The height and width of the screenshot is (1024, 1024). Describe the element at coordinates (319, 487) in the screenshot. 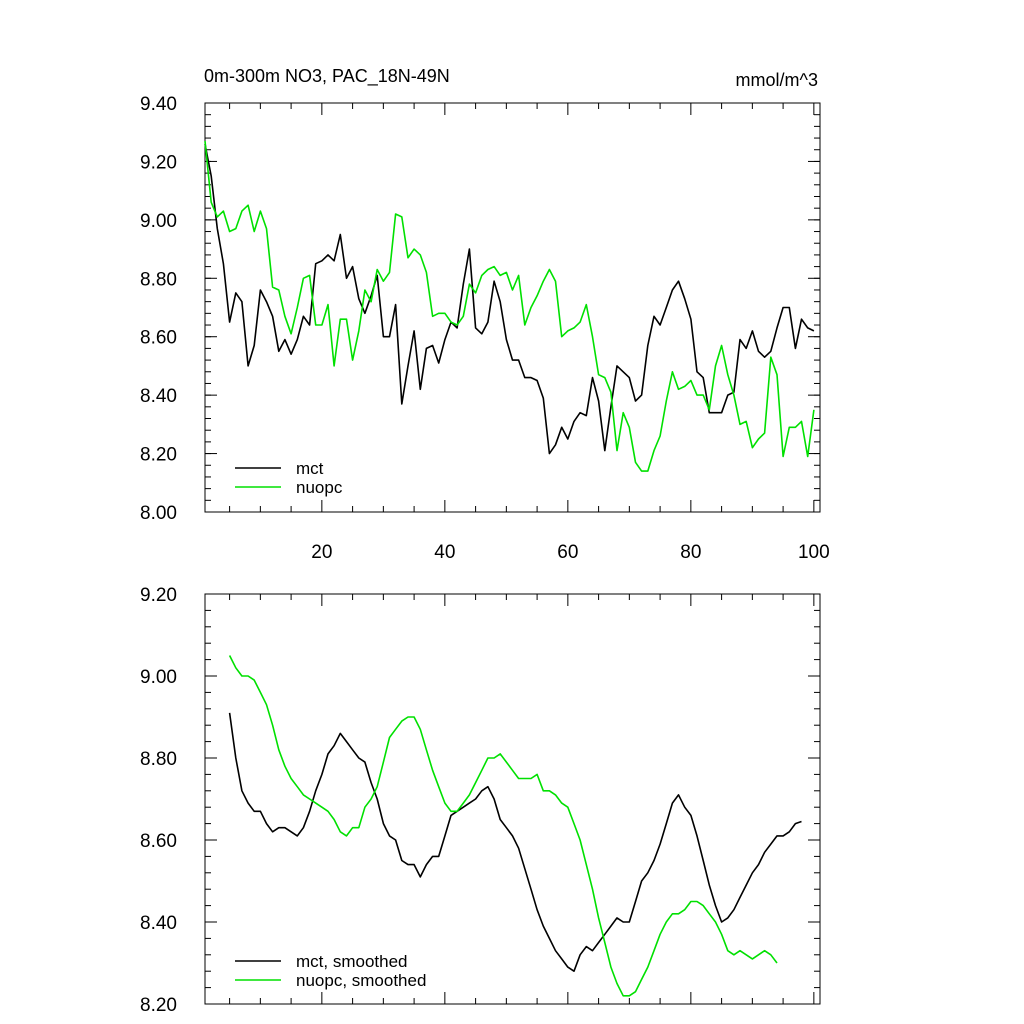

I see `legend-label: nuopc` at that location.